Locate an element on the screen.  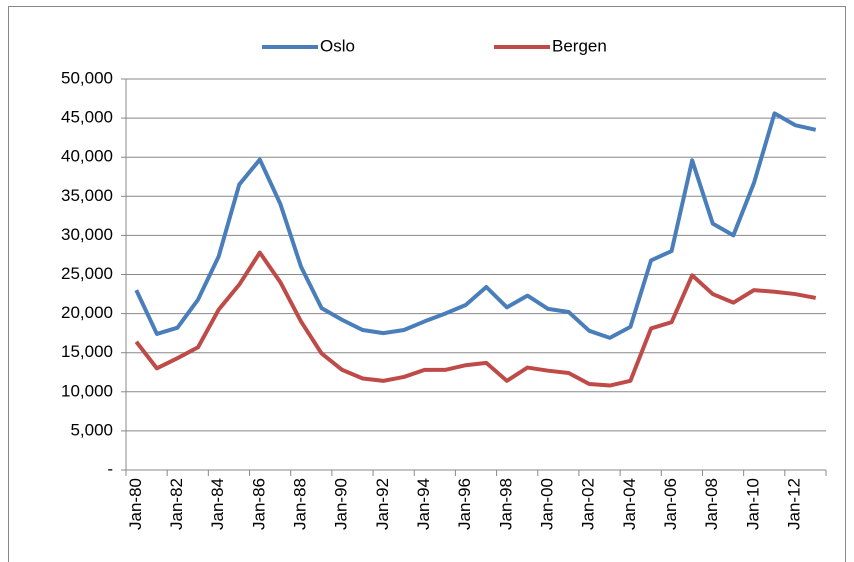
y-tick-label: 35,000 is located at coordinates (87, 195).